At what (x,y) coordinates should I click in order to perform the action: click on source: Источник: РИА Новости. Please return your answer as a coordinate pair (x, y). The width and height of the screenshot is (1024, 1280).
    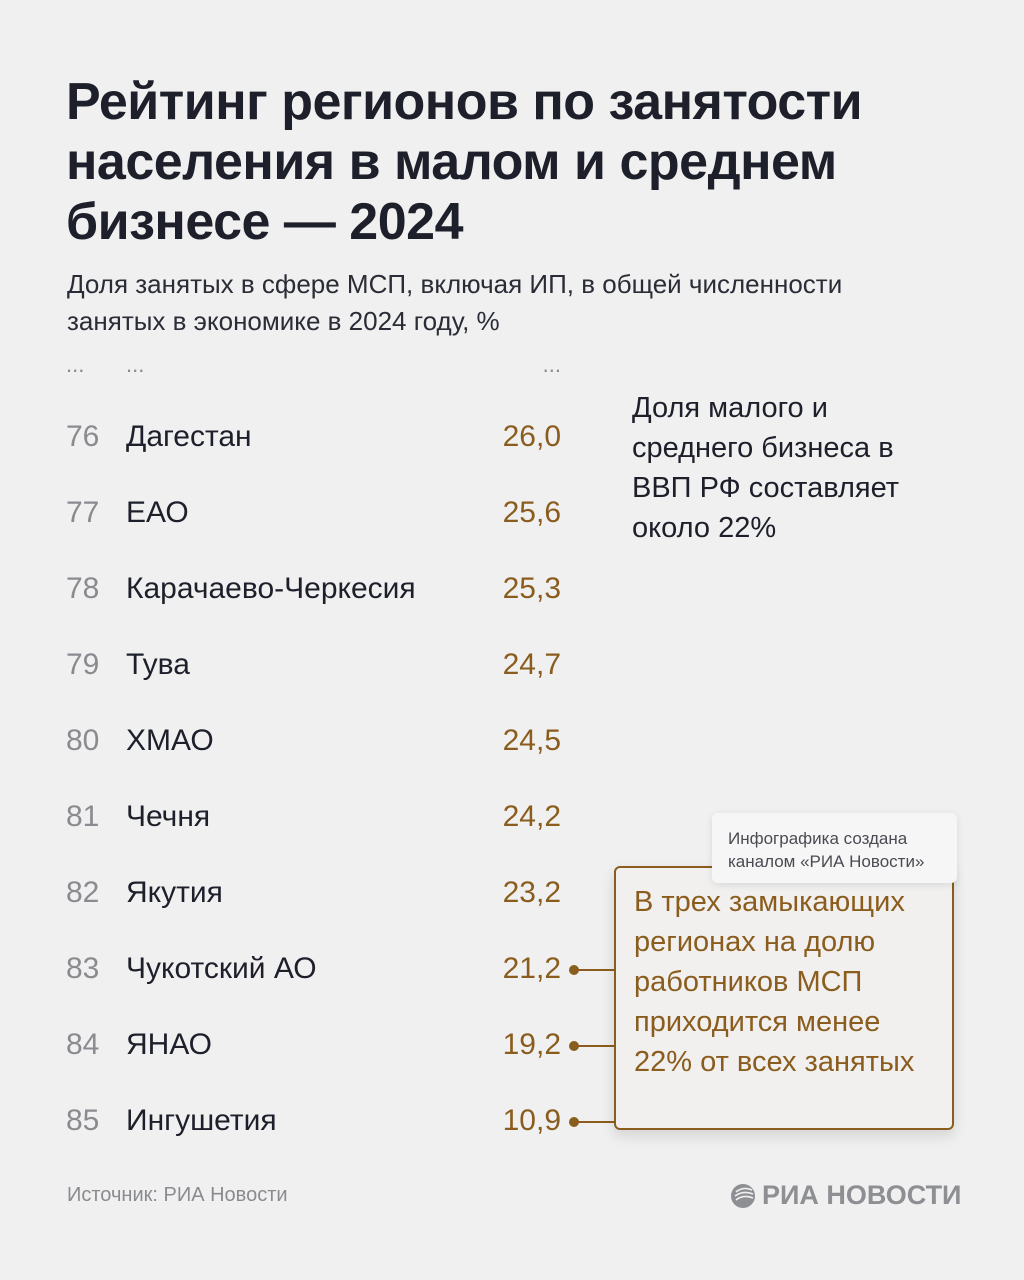
    Looking at the image, I should click on (177, 1195).